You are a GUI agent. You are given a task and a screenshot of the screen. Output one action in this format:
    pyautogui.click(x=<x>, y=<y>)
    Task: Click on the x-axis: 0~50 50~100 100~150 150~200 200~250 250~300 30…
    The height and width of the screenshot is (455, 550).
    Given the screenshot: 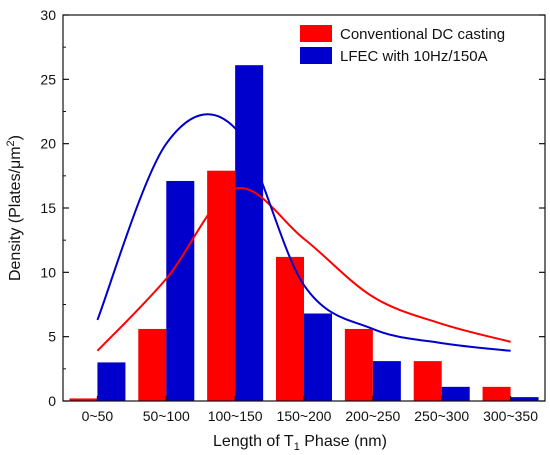 What is the action you would take?
    pyautogui.click(x=310, y=410)
    